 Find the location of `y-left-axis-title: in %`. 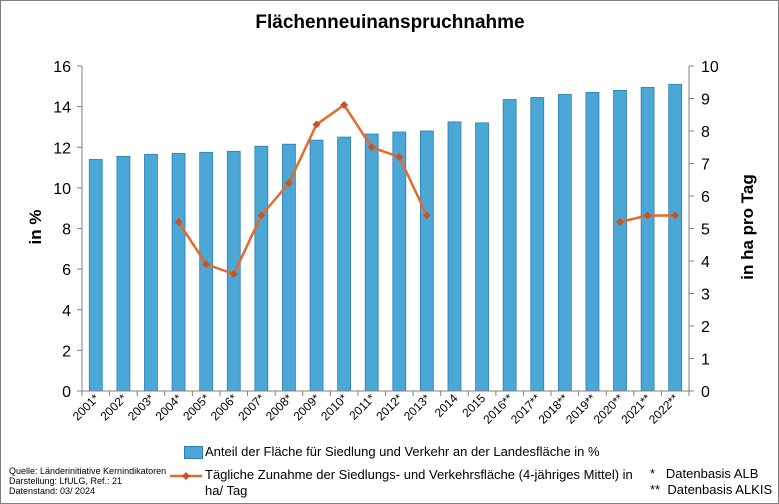

y-left-axis-title: in % is located at coordinates (35, 227).